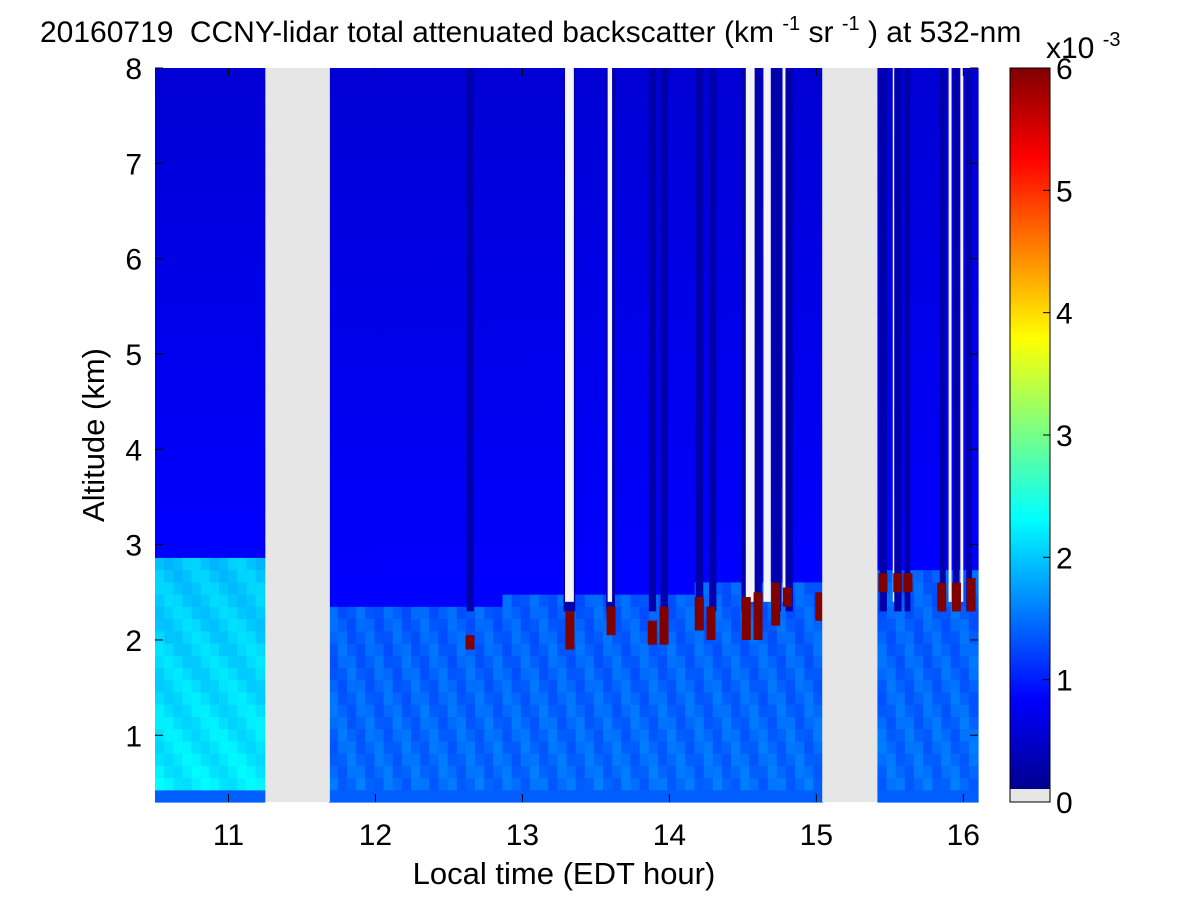 The width and height of the screenshot is (1200, 900). What do you see at coordinates (907, 340) in the screenshot?
I see `attenuated-column` at bounding box center [907, 340].